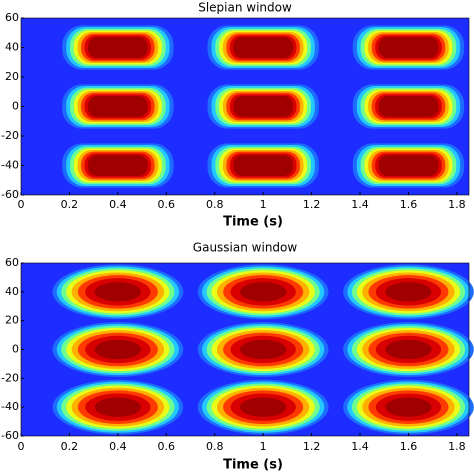  Describe the element at coordinates (245, 8) in the screenshot. I see `chart-title: Slepian window` at that location.